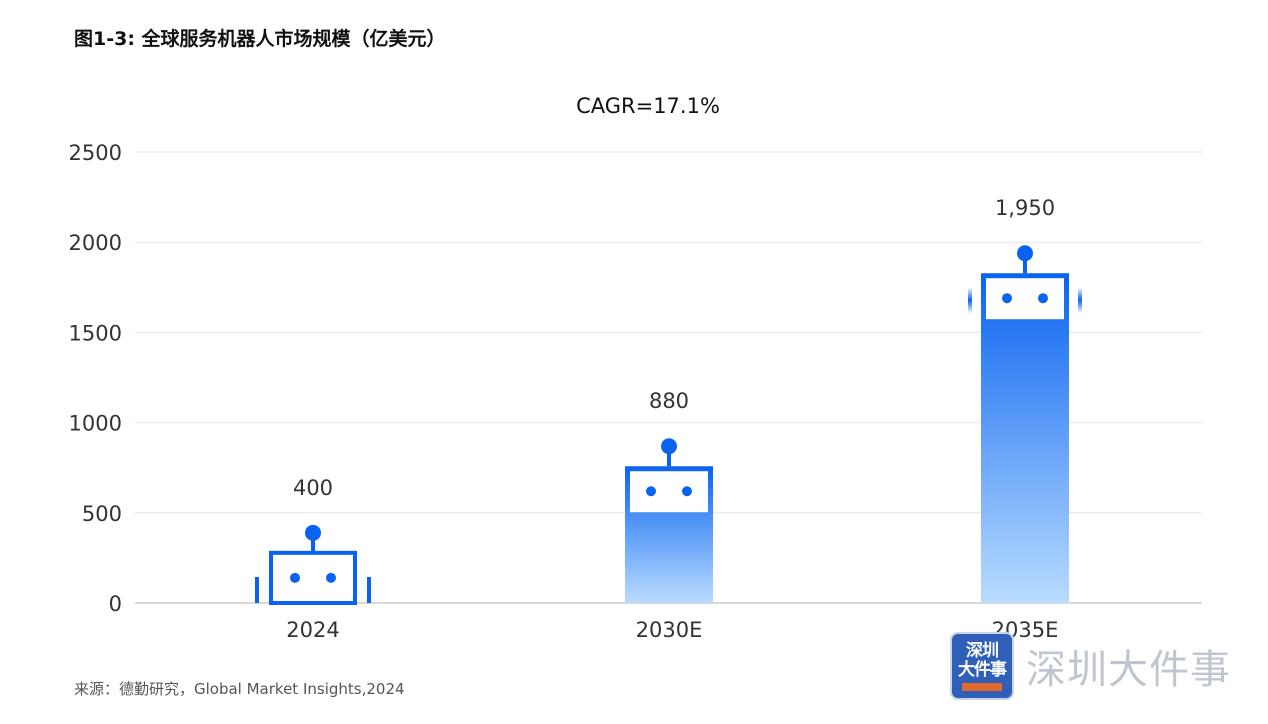  I want to click on y-tick-label: 500, so click(102, 514).